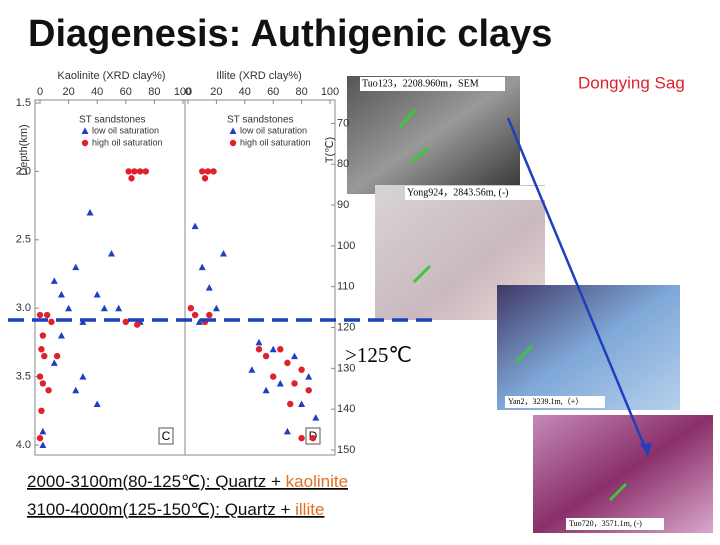 This screenshot has width=720, height=545. I want to click on chart-title: Kaolinite (XRD clay%), so click(111, 76).